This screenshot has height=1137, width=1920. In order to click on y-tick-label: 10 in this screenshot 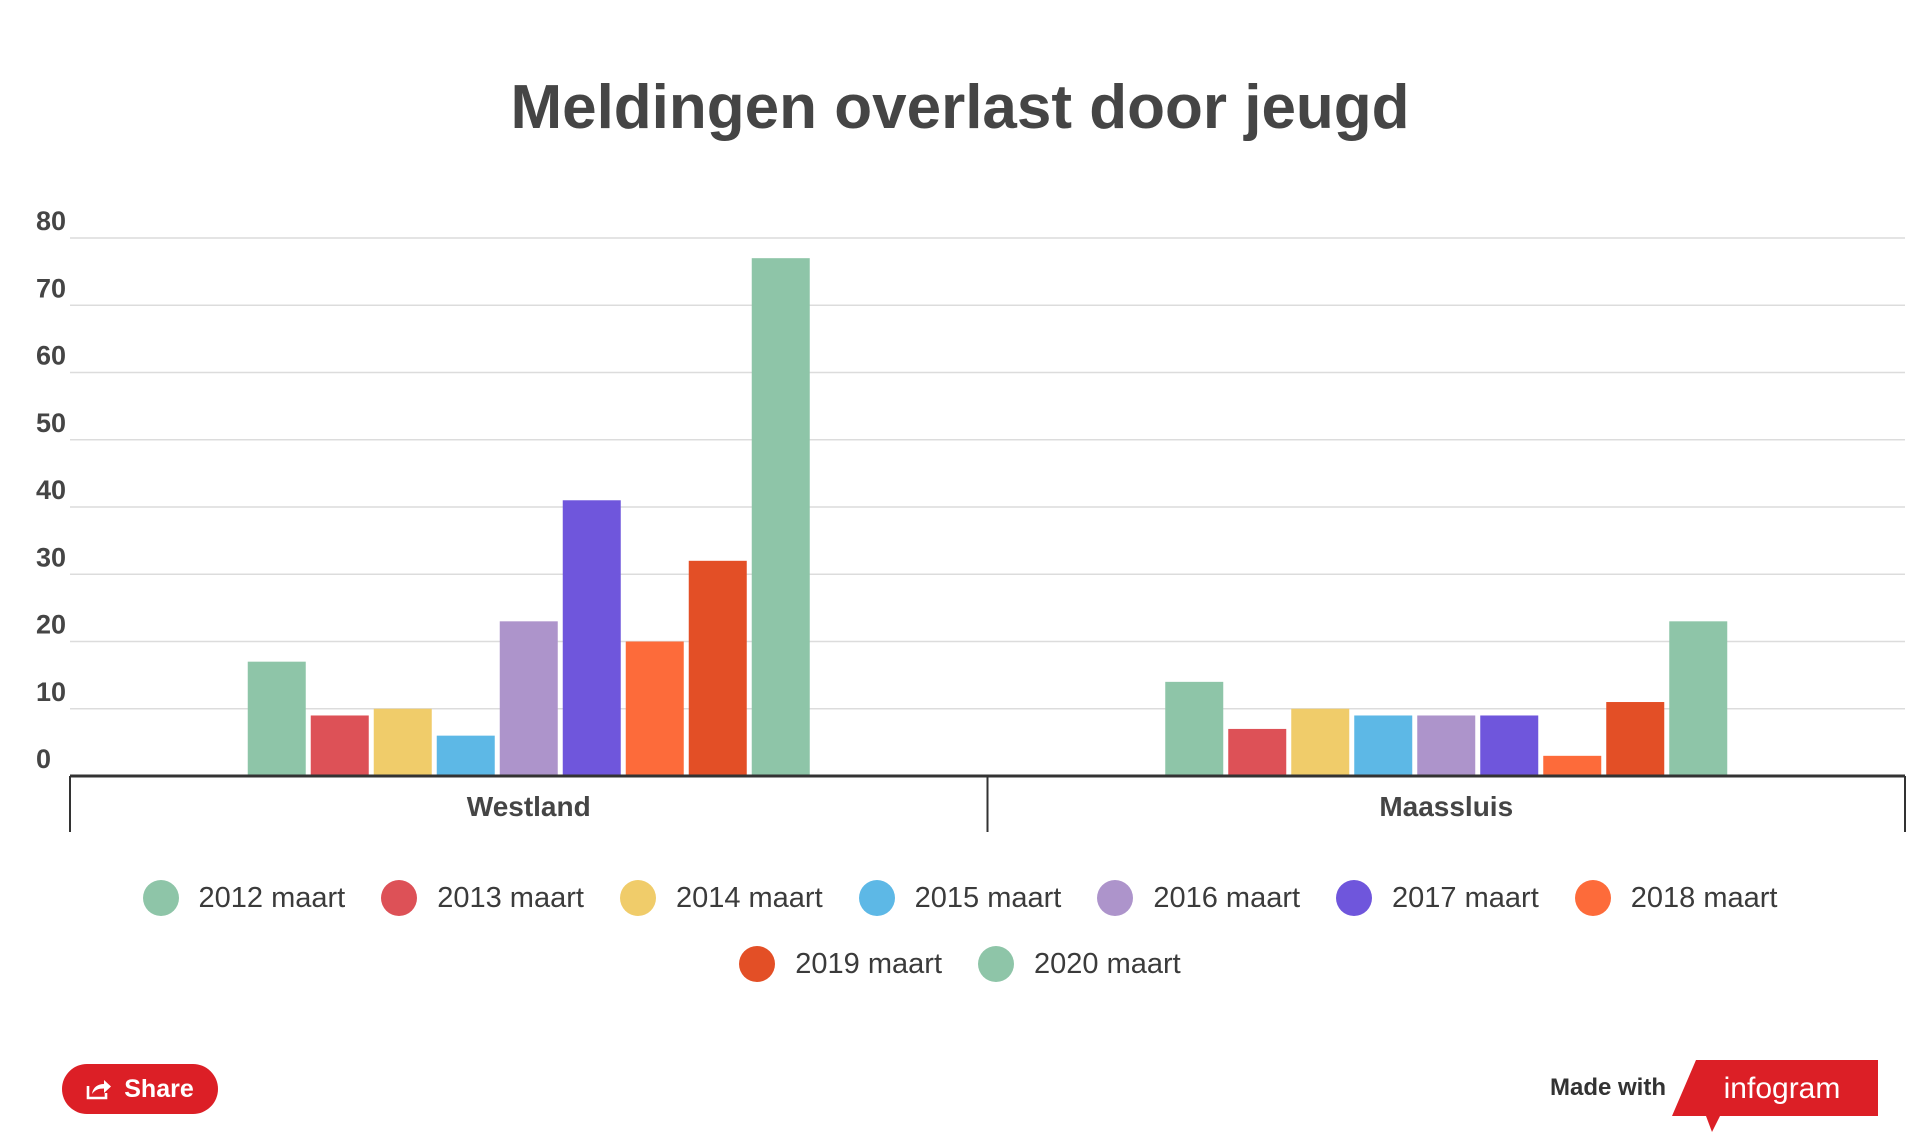, I will do `click(51, 692)`.